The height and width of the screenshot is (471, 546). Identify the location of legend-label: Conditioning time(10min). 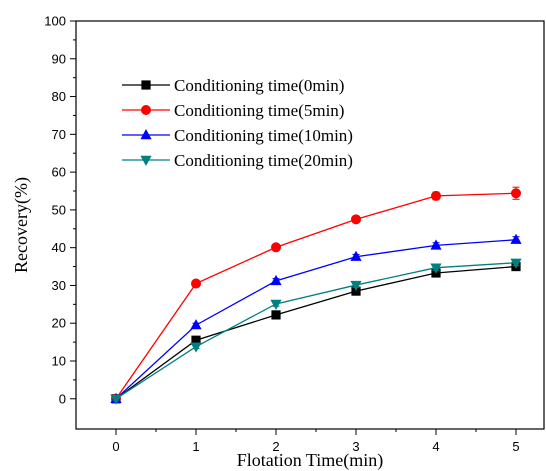
(263, 135).